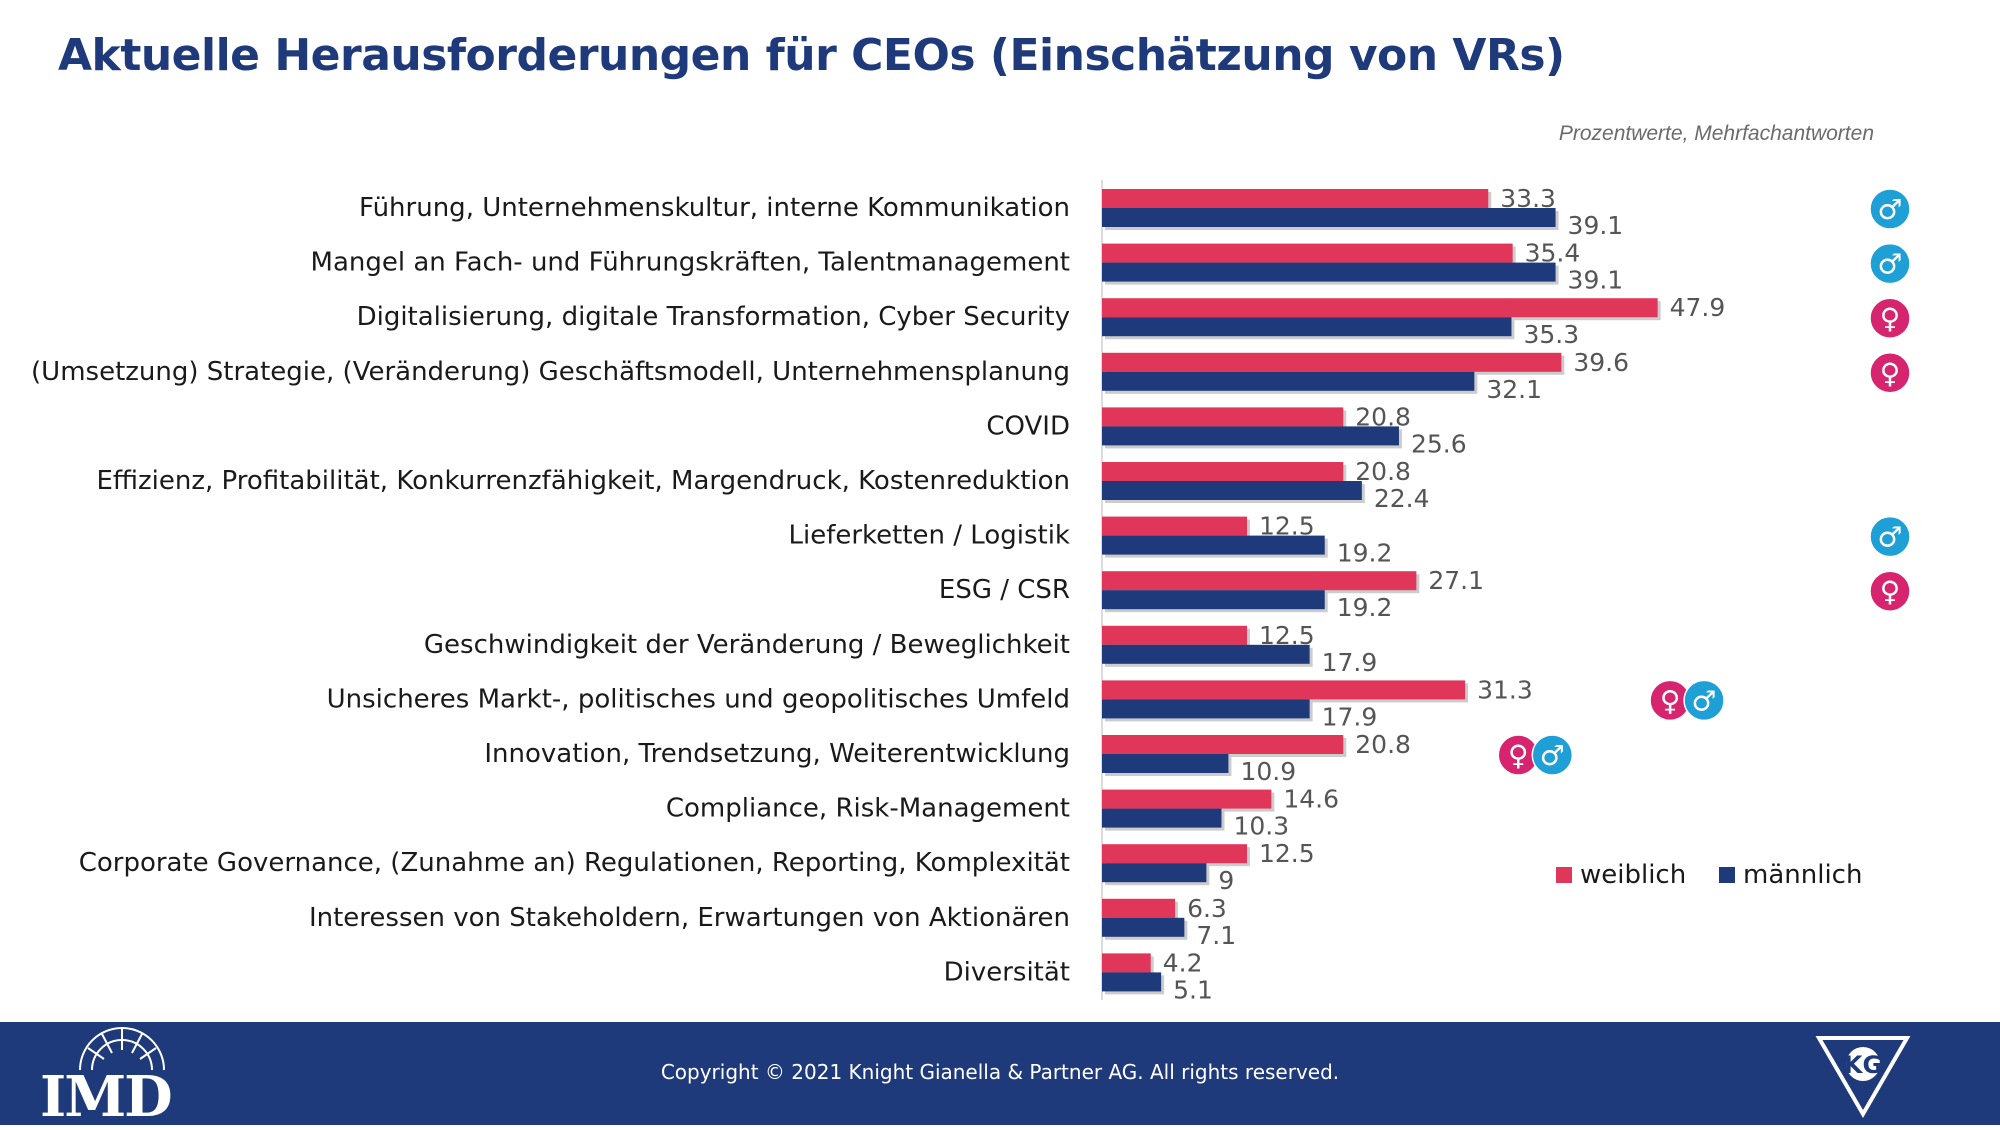 The width and height of the screenshot is (2000, 1130). Describe the element at coordinates (1183, 962) in the screenshot. I see `value-label-weiblich: 4.2` at that location.